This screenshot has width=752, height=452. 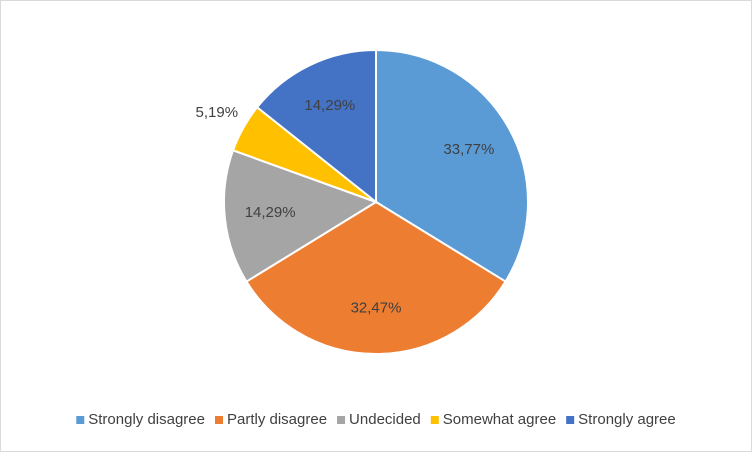 I want to click on legend-label: Undecided, so click(x=385, y=419).